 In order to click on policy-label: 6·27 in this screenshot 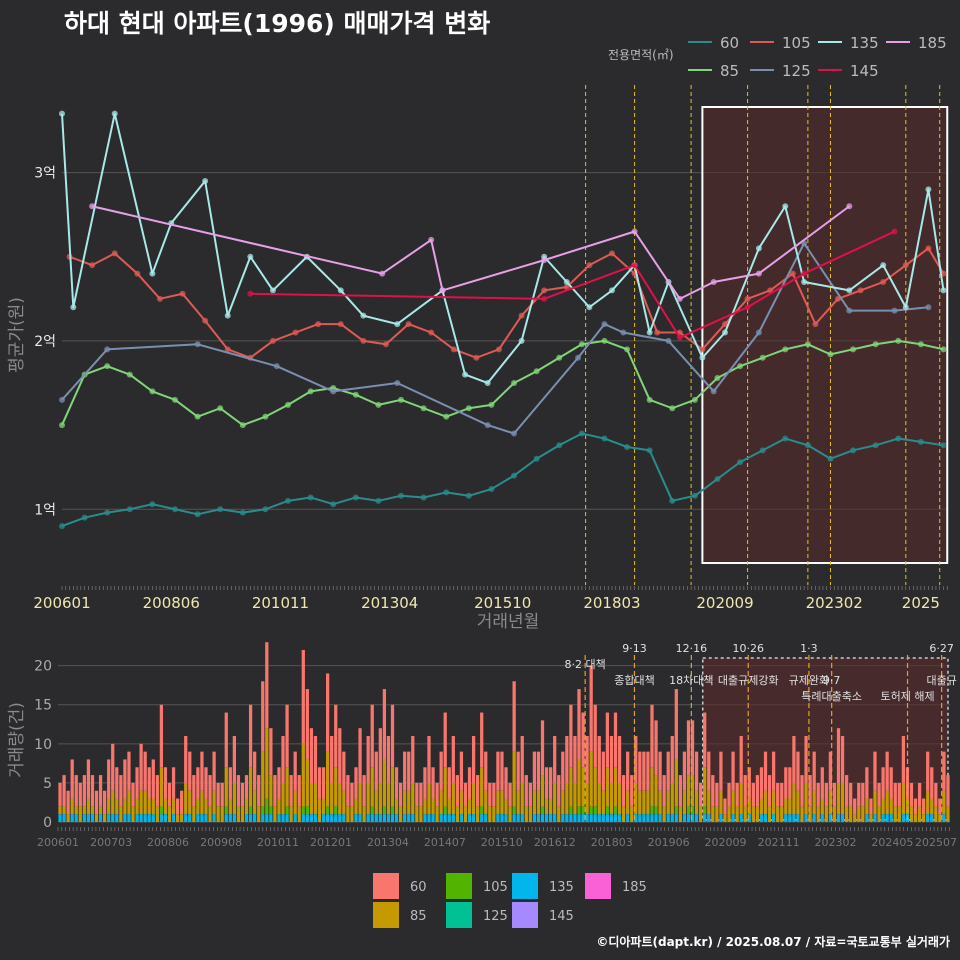, I will do `click(941, 648)`.